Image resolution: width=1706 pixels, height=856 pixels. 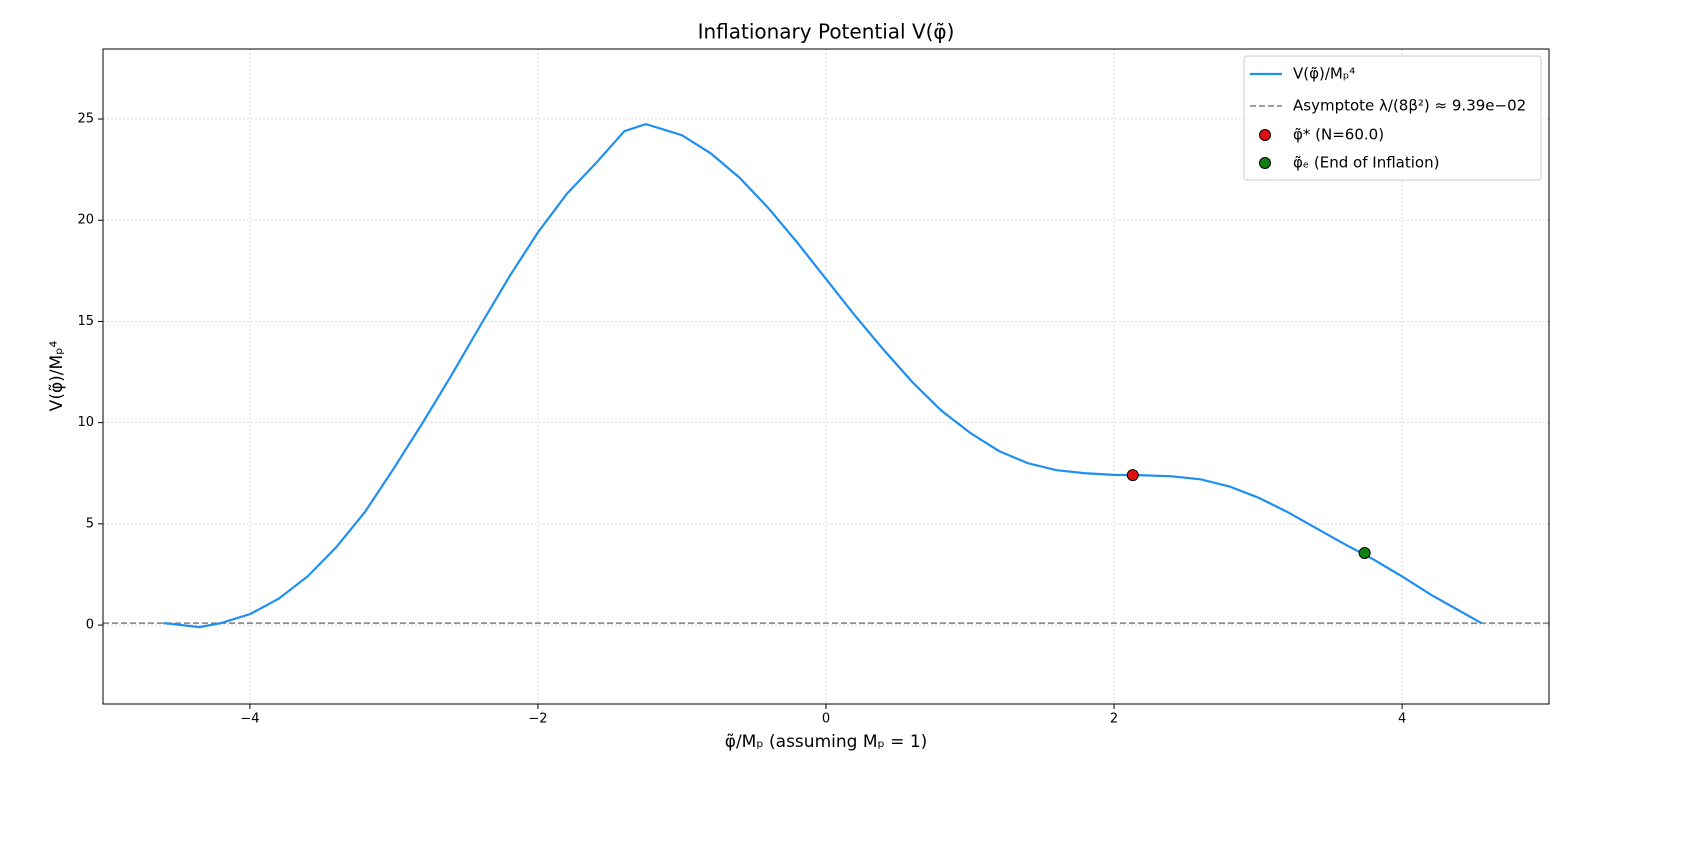 What do you see at coordinates (1409, 106) in the screenshot?
I see `legend-label: Asymptote λ/(8β²) ≈ 9.39e−02` at bounding box center [1409, 106].